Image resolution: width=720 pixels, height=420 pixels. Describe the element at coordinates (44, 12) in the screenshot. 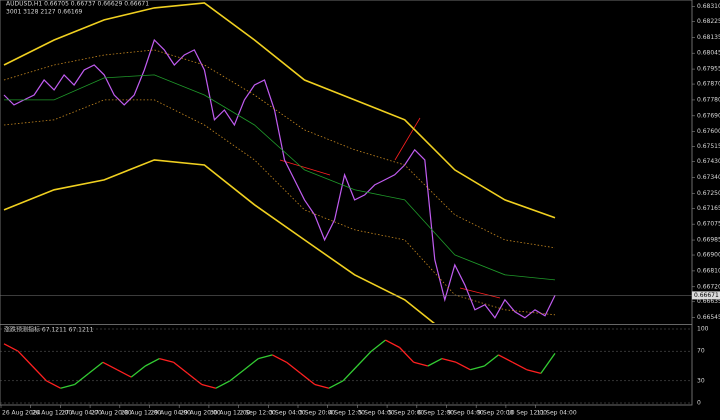

I see `chart-subtitle: 3001 3128 2127 0.66169` at that location.